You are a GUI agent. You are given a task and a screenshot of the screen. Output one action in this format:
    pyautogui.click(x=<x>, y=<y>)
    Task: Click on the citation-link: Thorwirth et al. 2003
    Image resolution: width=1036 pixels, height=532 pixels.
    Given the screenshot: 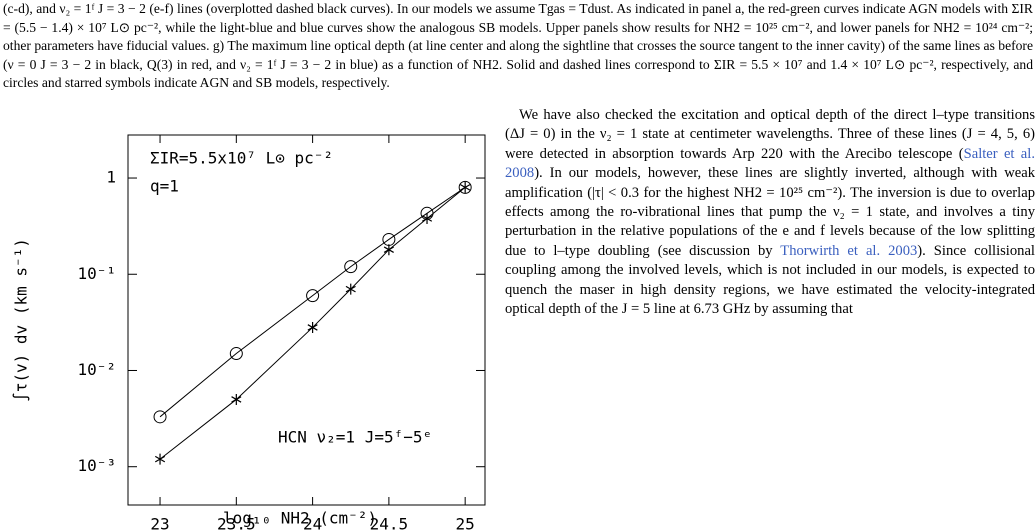 What is the action you would take?
    pyautogui.click(x=849, y=250)
    